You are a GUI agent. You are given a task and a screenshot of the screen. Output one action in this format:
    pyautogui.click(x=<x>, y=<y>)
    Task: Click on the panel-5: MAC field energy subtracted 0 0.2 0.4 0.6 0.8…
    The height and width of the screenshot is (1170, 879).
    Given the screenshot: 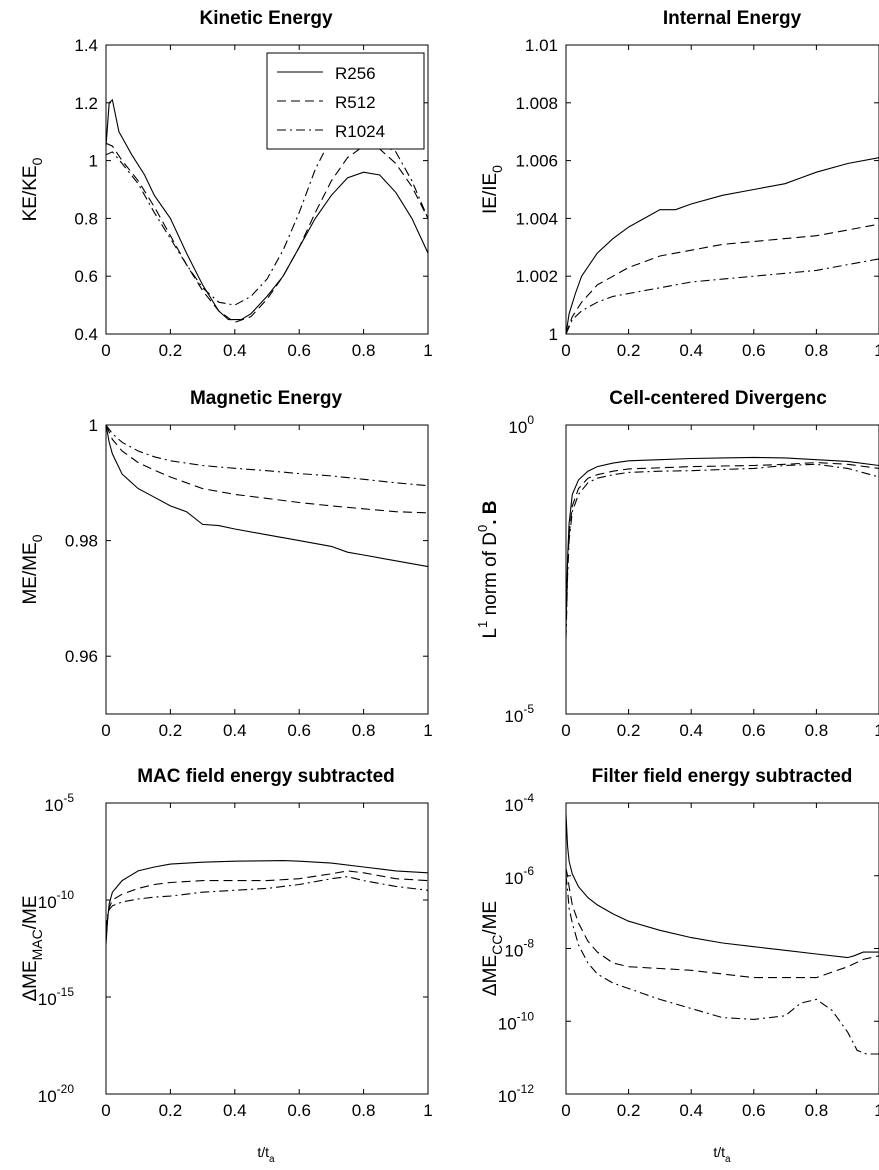 What is the action you would take?
    pyautogui.click(x=226, y=943)
    